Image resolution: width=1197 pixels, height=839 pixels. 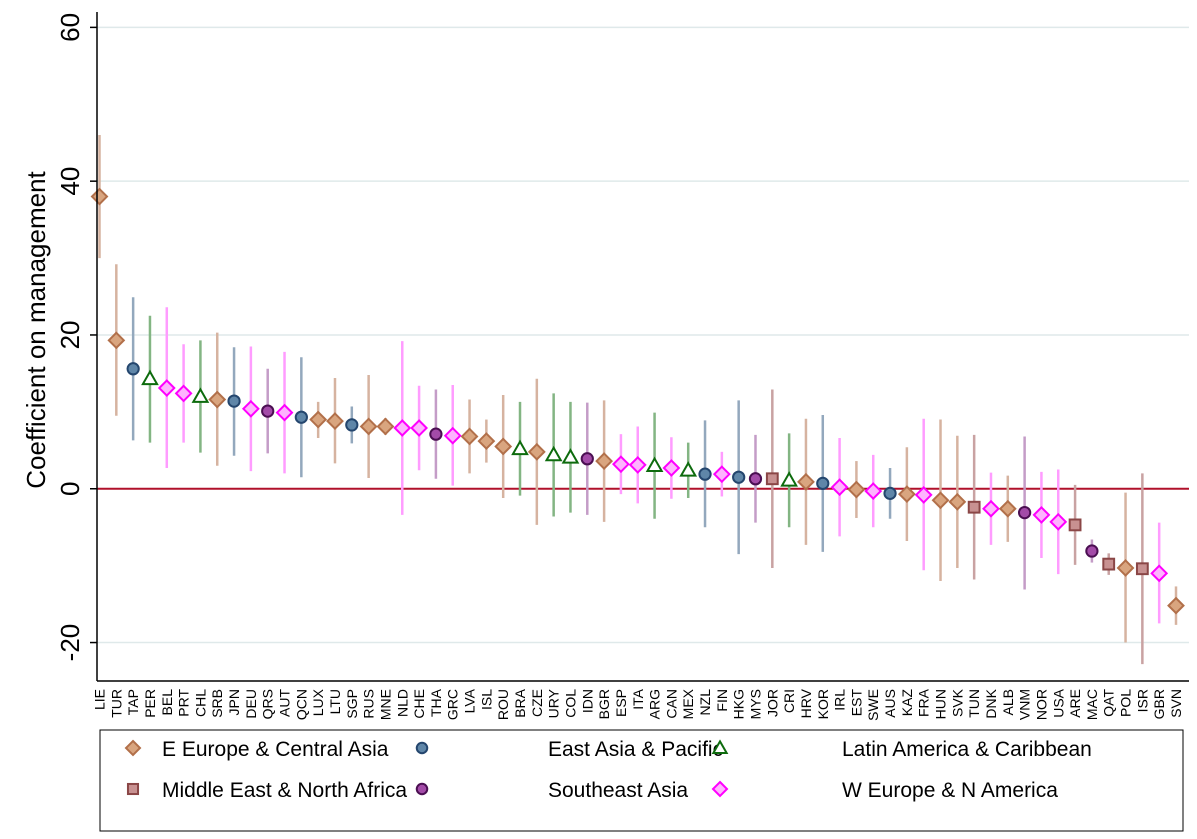 What do you see at coordinates (967, 749) in the screenshot?
I see `legend-label-lac: Latin America & Caribbean` at bounding box center [967, 749].